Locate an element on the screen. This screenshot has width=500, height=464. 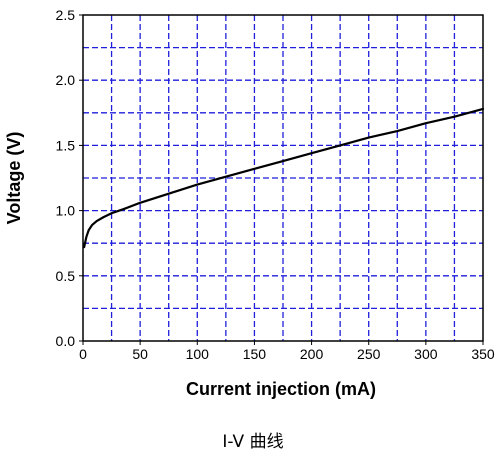
y-axis-title: Voltage (V) is located at coordinates (14, 178).